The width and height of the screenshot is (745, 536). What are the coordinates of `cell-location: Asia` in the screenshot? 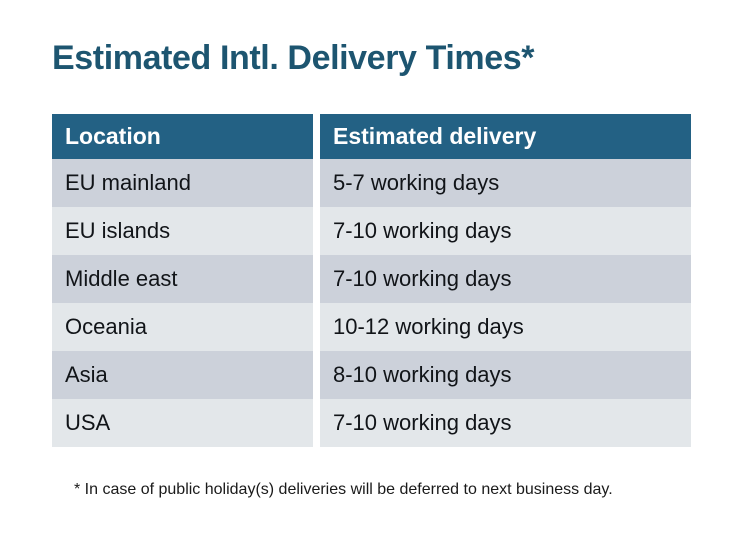 It's located at (182, 375).